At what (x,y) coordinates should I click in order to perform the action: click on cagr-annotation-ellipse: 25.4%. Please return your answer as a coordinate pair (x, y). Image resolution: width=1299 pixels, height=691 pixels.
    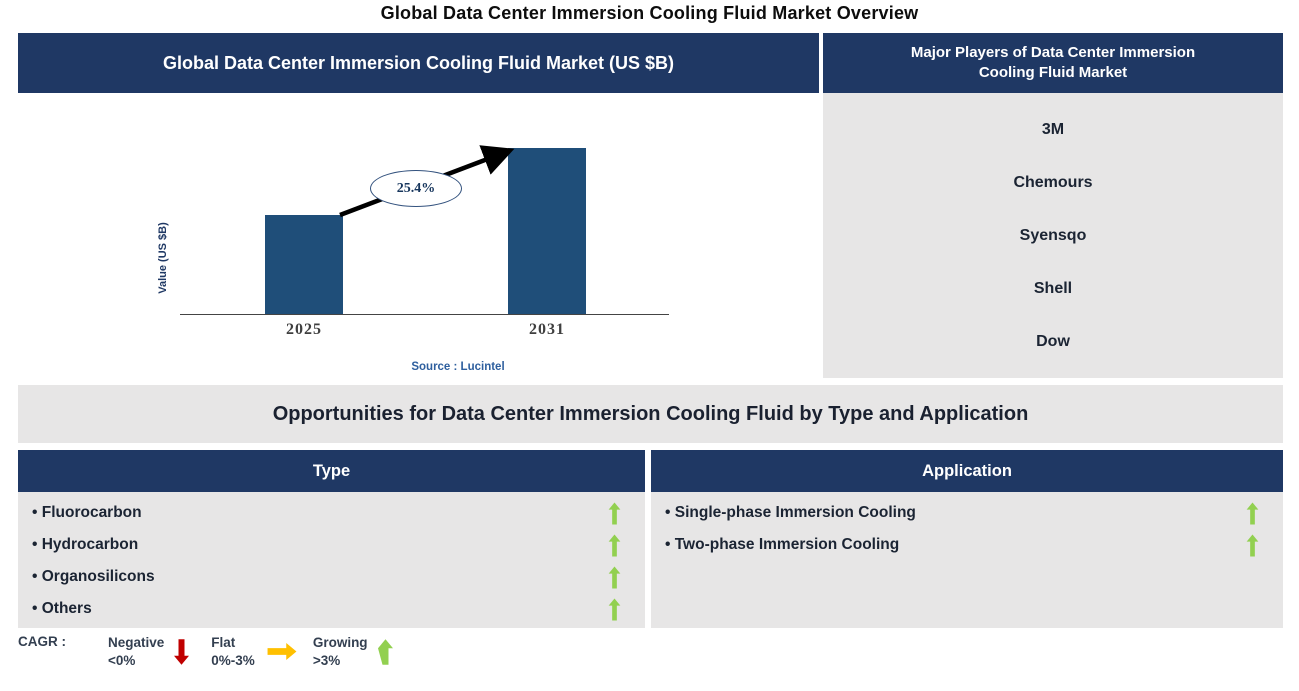
    Looking at the image, I should click on (416, 188).